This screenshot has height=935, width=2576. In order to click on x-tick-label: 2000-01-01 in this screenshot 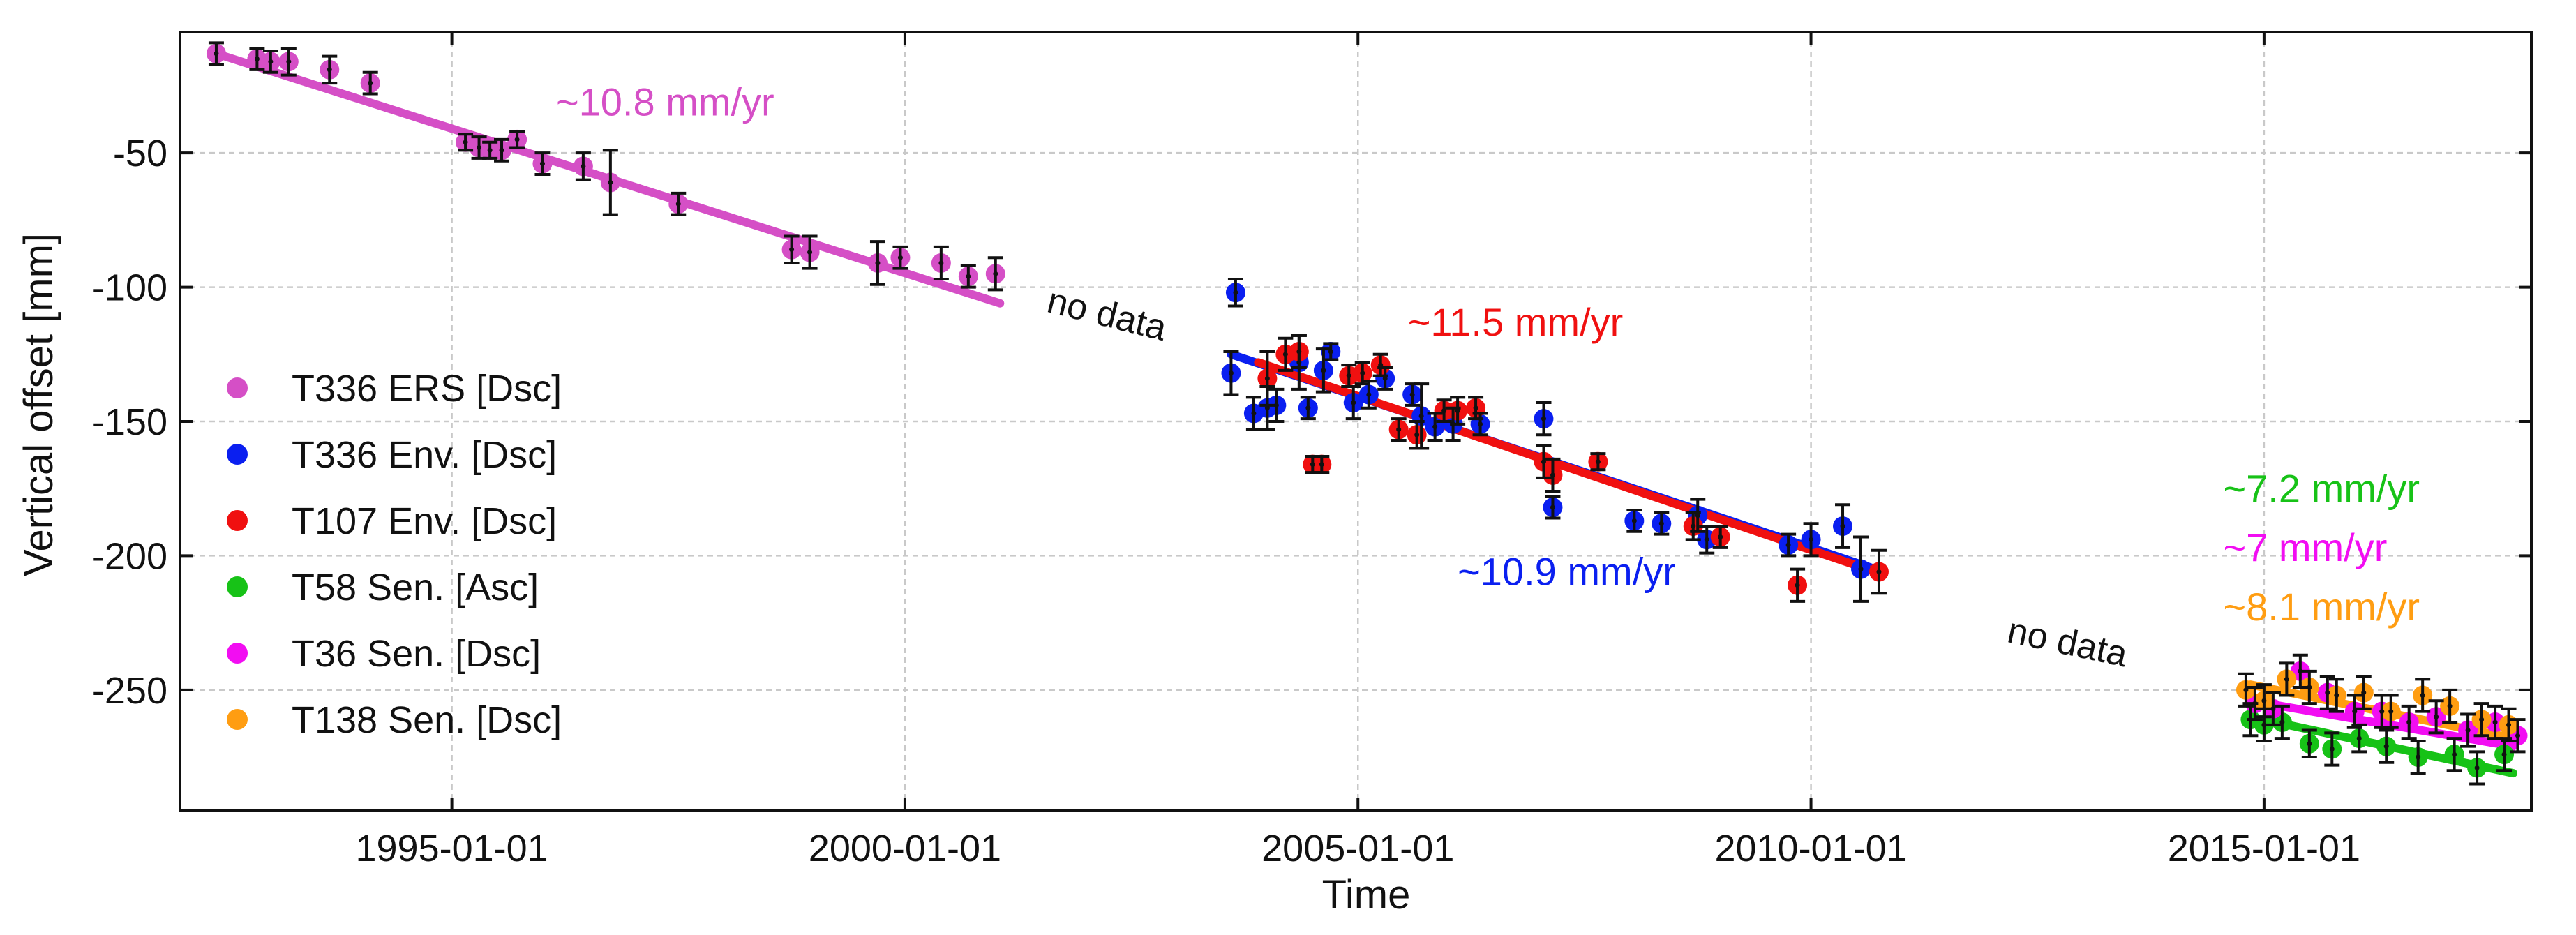, I will do `click(905, 848)`.